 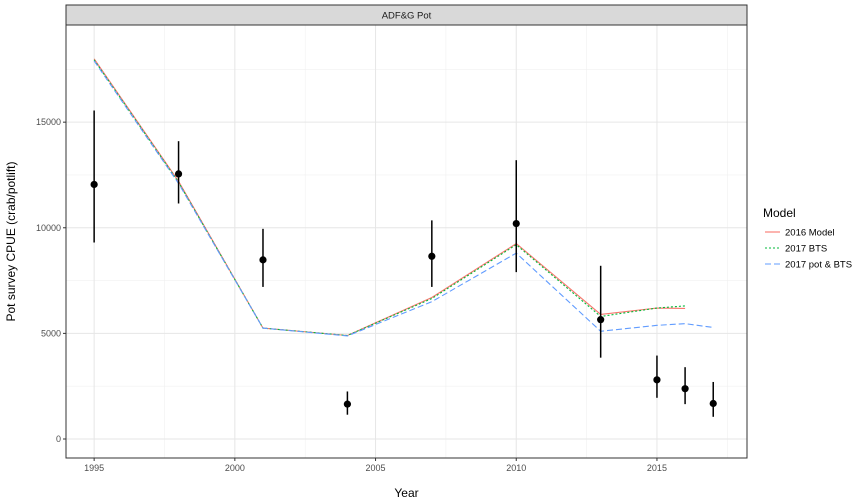 What do you see at coordinates (810, 233) in the screenshot?
I see `legend-label-1: 2016 Model` at bounding box center [810, 233].